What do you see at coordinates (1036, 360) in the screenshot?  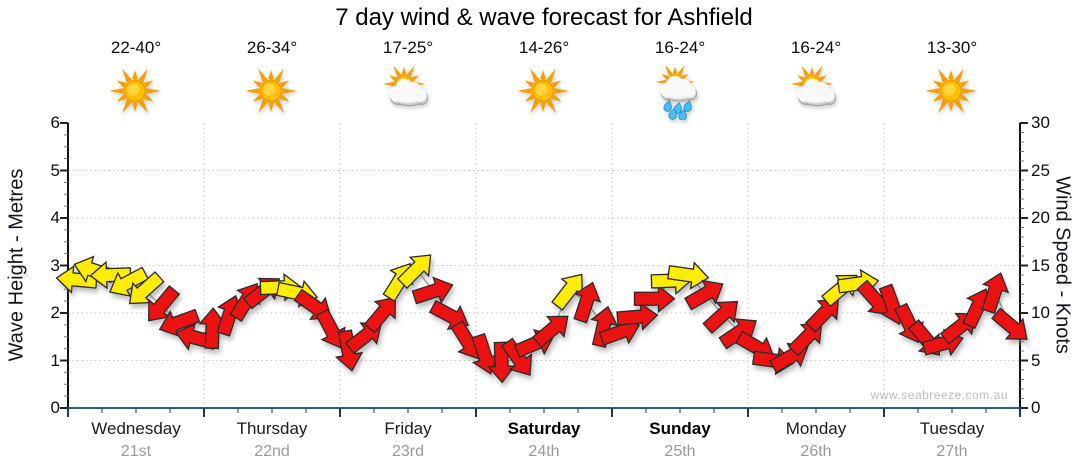 I see `wind-axis-tick-5: 5` at bounding box center [1036, 360].